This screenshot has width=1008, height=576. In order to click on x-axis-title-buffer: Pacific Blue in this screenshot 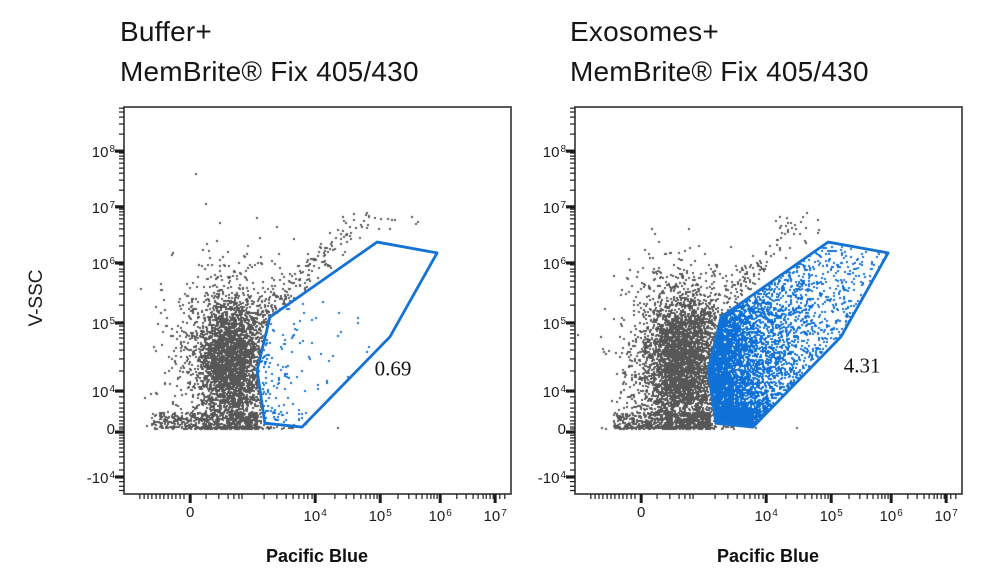, I will do `click(317, 556)`.